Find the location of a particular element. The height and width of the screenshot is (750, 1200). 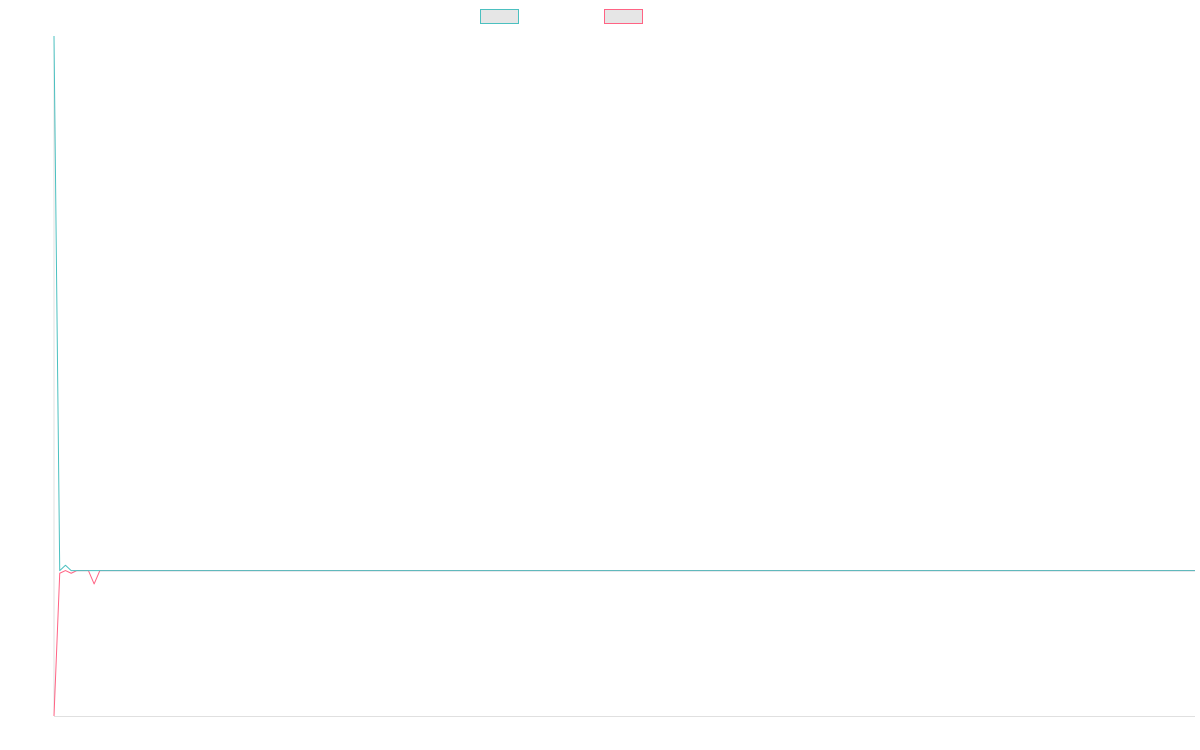

legend-swatch-series-a is located at coordinates (499, 16).